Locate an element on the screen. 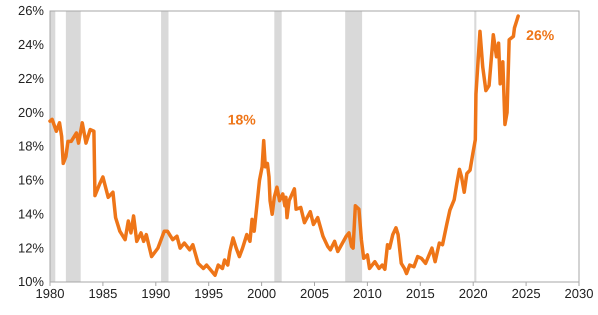 The image size is (598, 315). x-tick-label: 1995 is located at coordinates (209, 294).